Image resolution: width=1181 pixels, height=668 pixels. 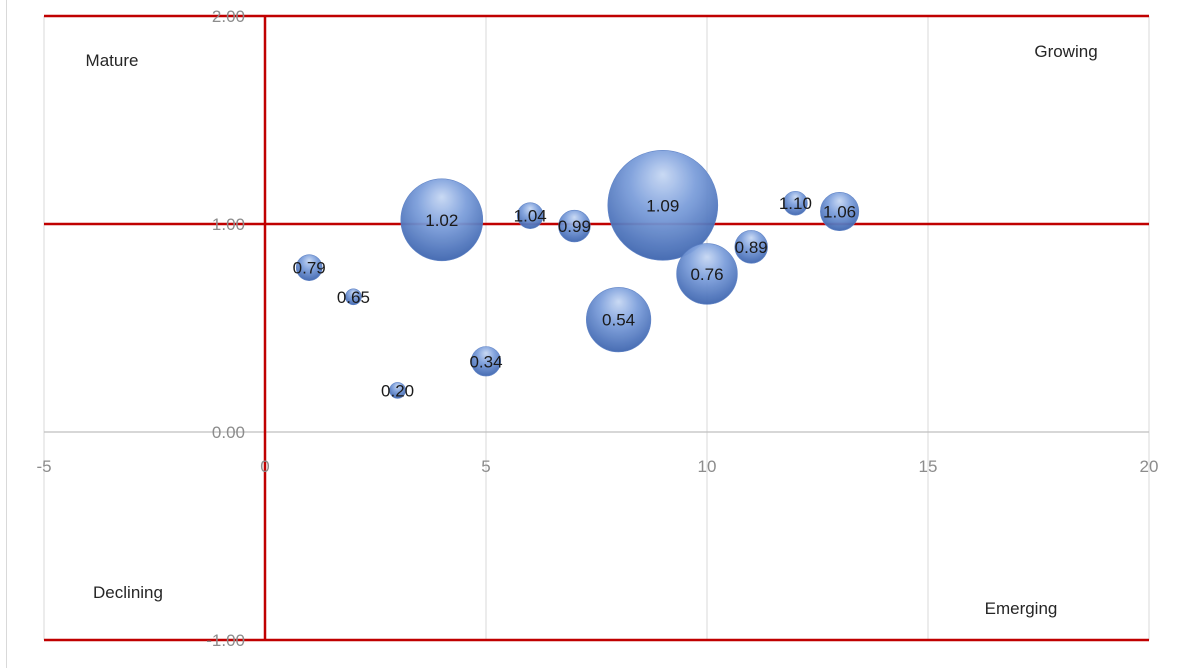 I want to click on bubble-data-label: 1.10, so click(x=795, y=203).